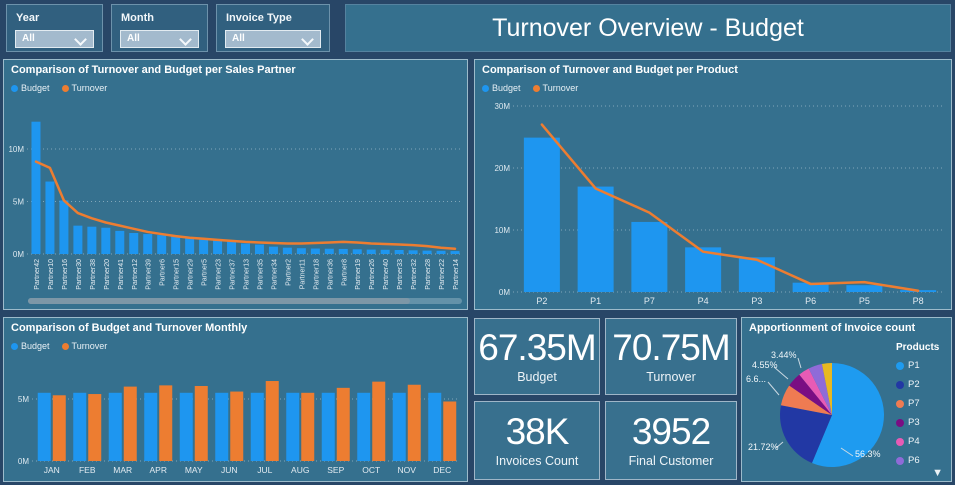  Describe the element at coordinates (407, 470) in the screenshot. I see `svg-text: NOV` at that location.